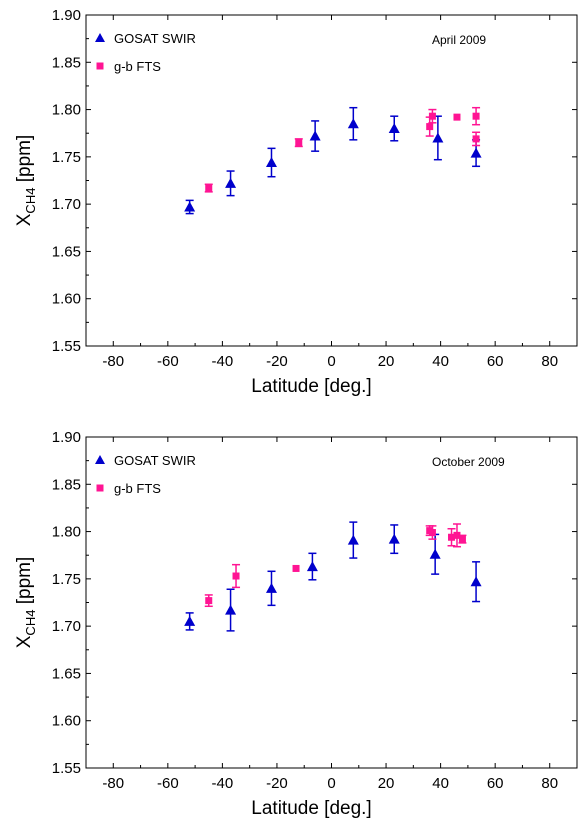 This screenshot has height=827, width=578. What do you see at coordinates (459, 40) in the screenshot?
I see `chart-annotation: April 2009` at bounding box center [459, 40].